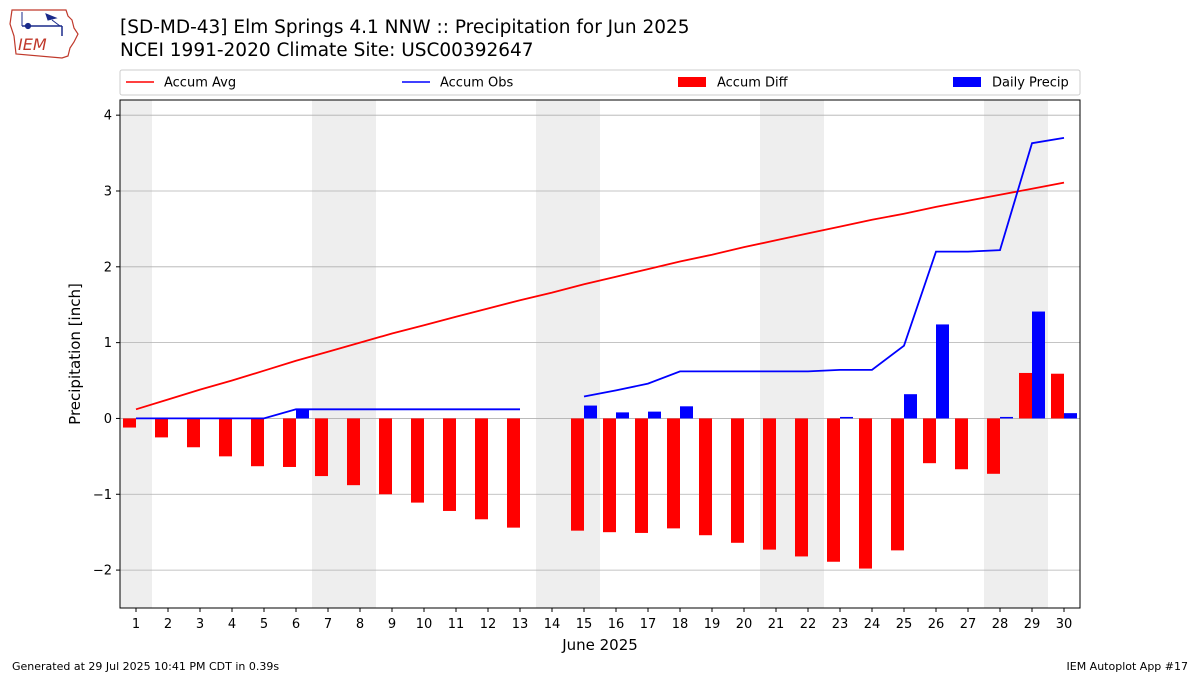 The height and width of the screenshot is (675, 1200). Describe the element at coordinates (1127, 666) in the screenshot. I see `footer-app: IEM Autoplot App #17` at that location.